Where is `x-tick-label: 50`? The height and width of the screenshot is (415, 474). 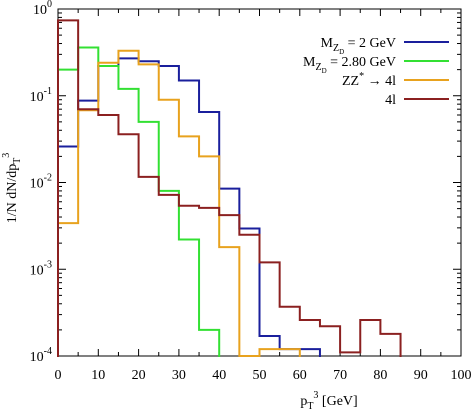 x-tick-label: 50 is located at coordinates (260, 375).